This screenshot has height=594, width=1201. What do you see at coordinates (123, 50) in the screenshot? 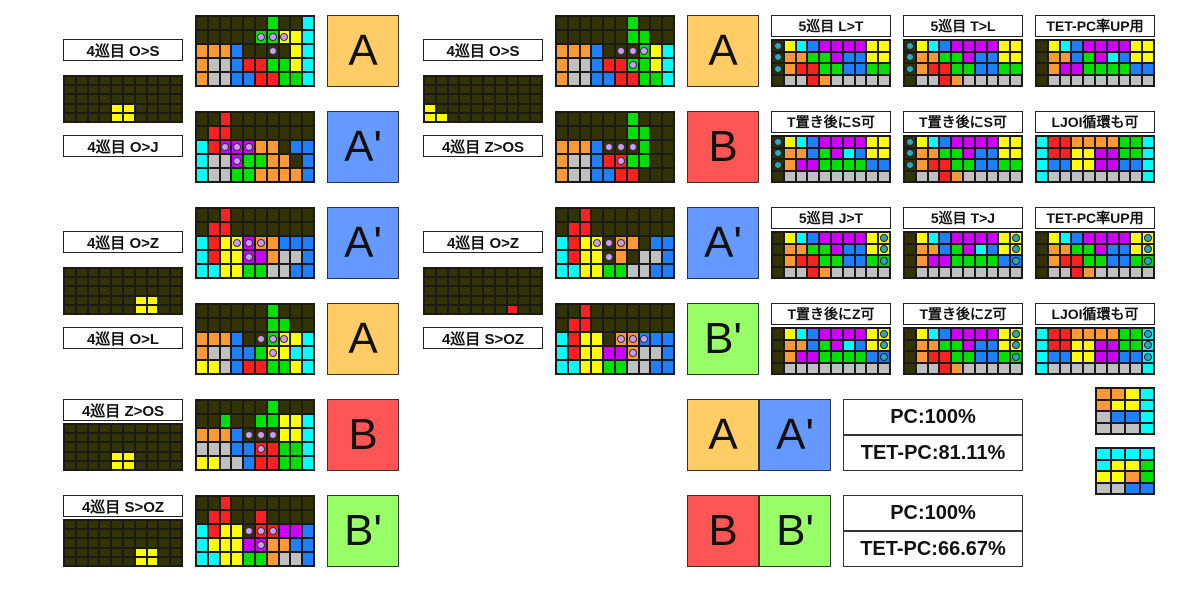
I see `label-4th-o-s: 4巡目 O>S` at bounding box center [123, 50].